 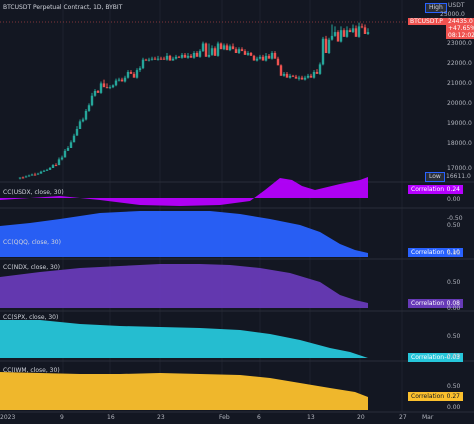 What do you see at coordinates (459, 43) in the screenshot?
I see `price-tick: 23000.0` at bounding box center [459, 43].